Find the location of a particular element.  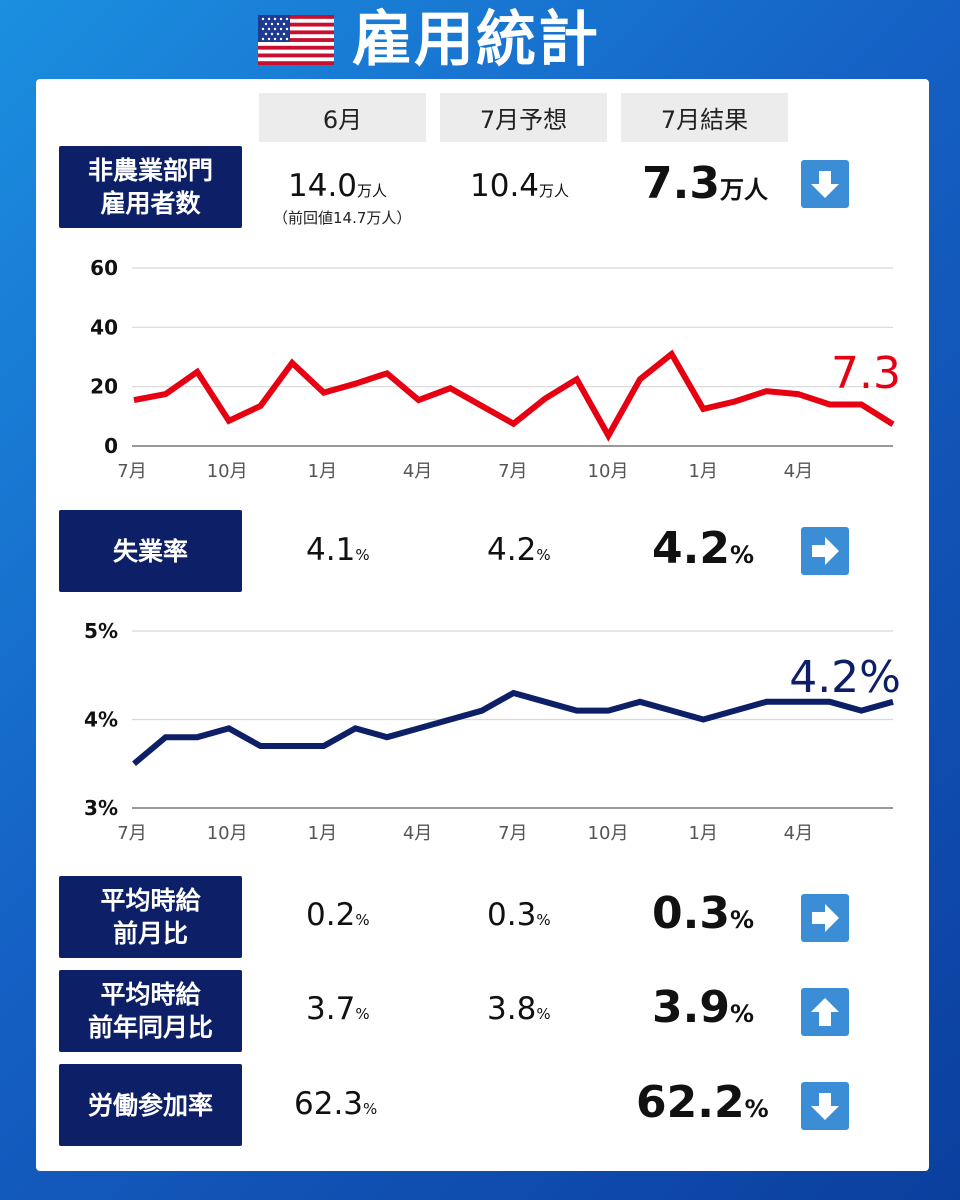

wage-mom-june-value: 0.2% is located at coordinates (338, 915).